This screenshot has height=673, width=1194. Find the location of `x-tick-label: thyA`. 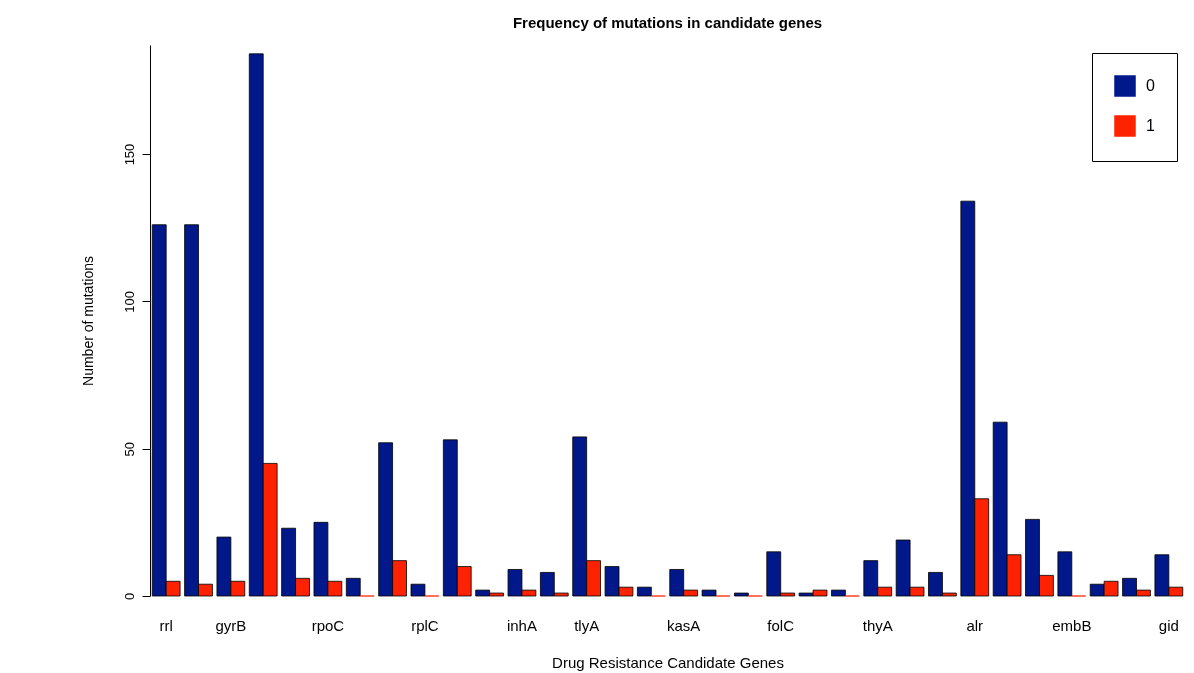

x-tick-label: thyA is located at coordinates (877, 625).